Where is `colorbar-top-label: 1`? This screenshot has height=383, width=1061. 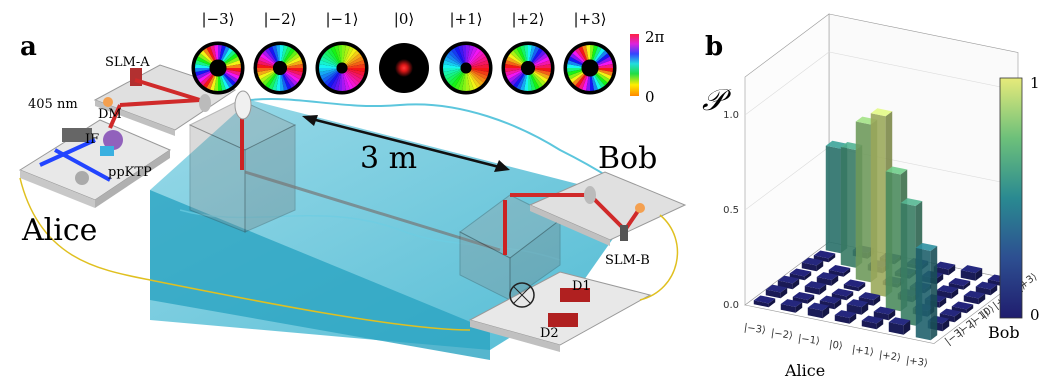
colorbar-top-label: 1 is located at coordinates (1035, 83).